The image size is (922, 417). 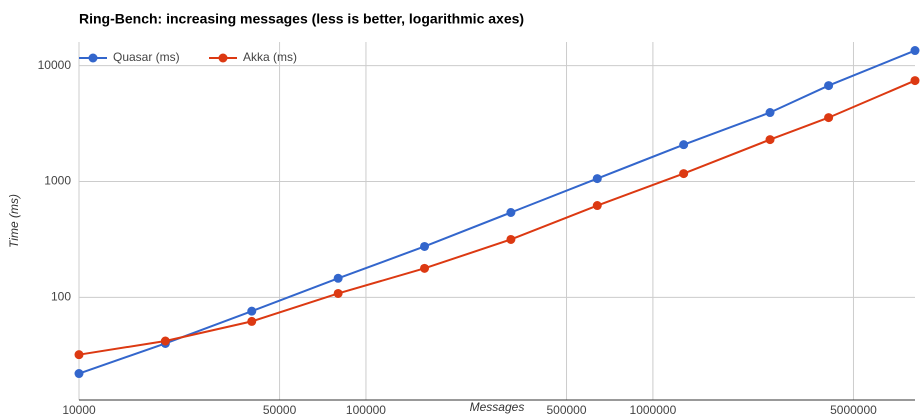 I want to click on legend-label: Akka (ms), so click(x=270, y=57).